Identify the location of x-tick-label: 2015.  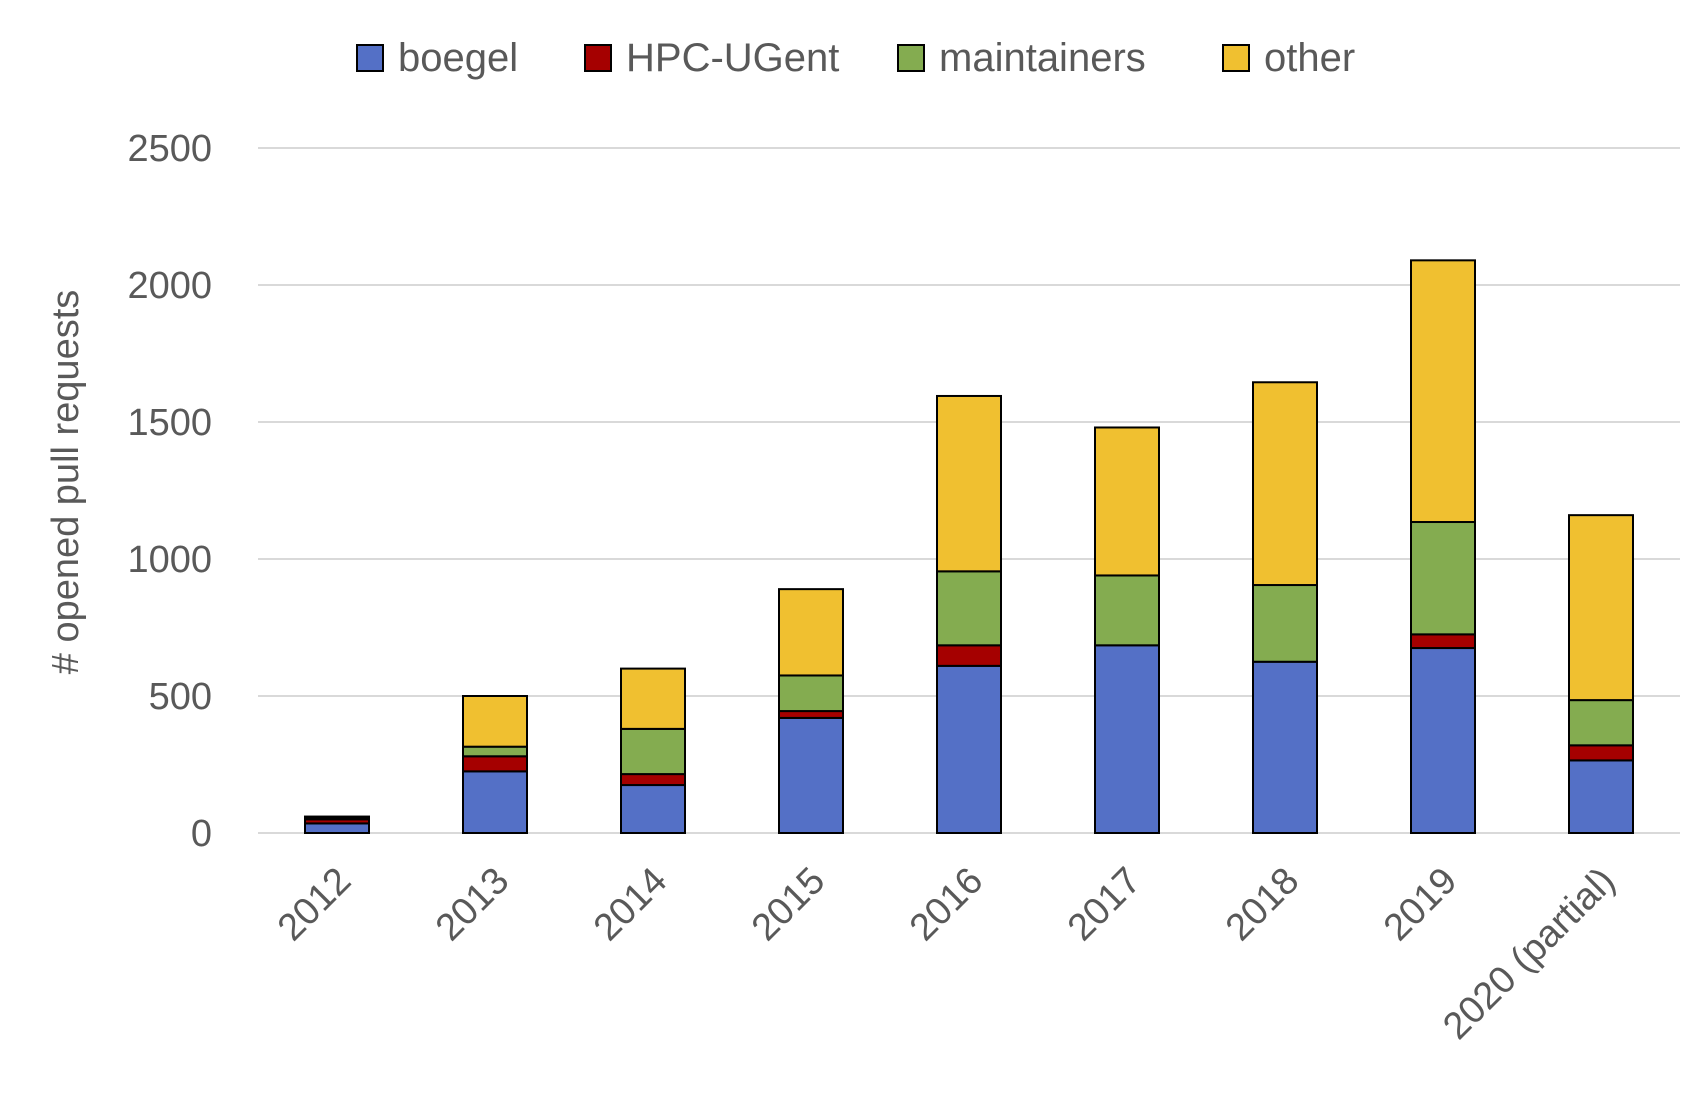
(788, 904).